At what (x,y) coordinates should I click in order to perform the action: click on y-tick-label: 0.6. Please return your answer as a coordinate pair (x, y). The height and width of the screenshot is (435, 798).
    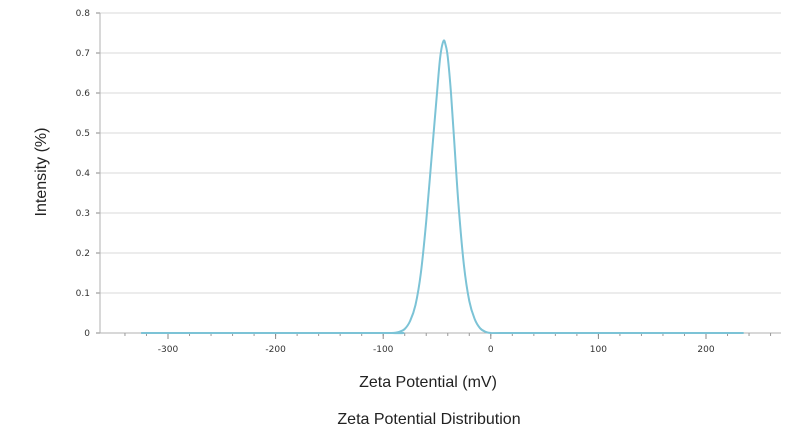
    Looking at the image, I should click on (83, 94).